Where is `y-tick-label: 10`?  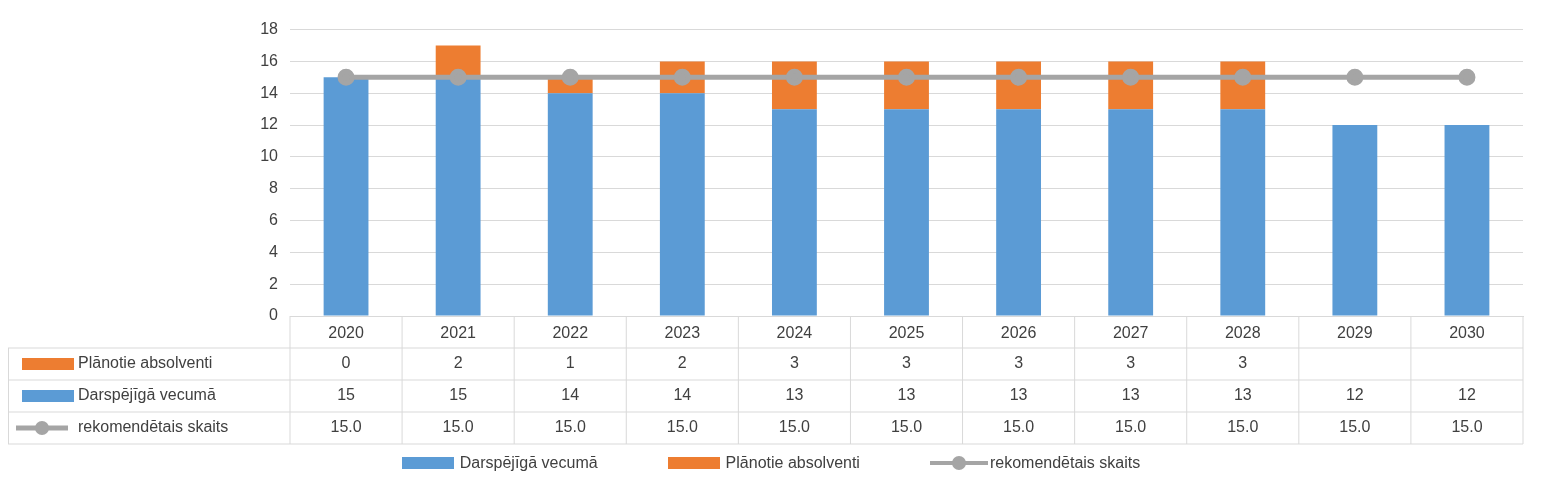 y-tick-label: 10 is located at coordinates (269, 156).